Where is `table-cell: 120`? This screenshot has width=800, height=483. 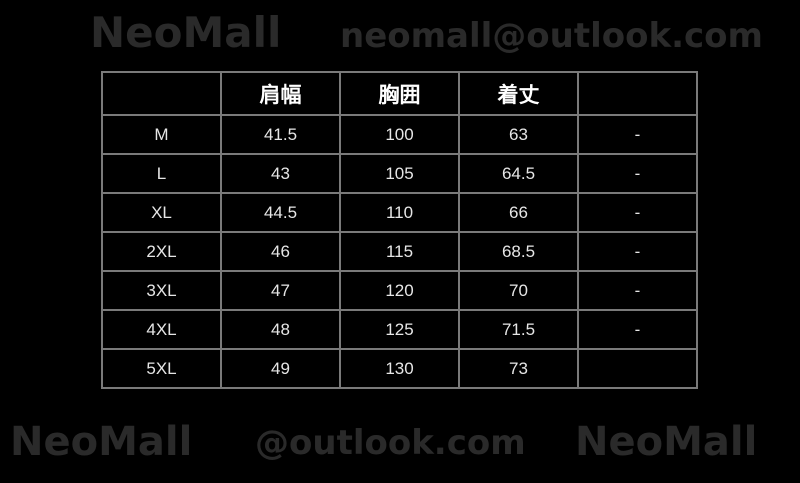 table-cell: 120 is located at coordinates (399, 290).